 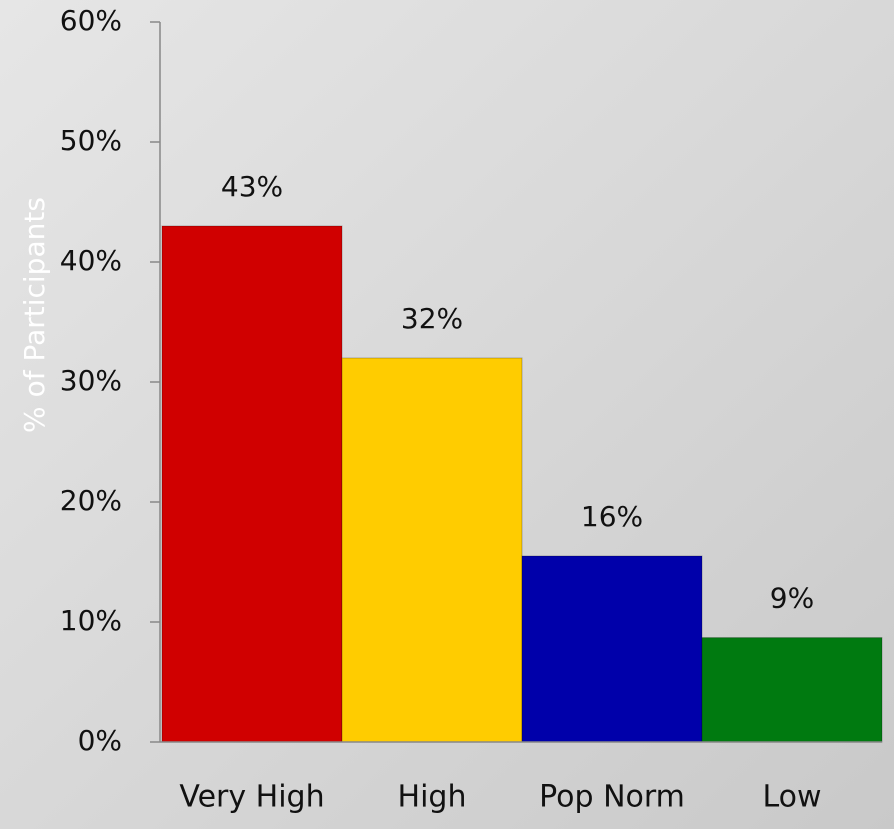 I want to click on y-axis-label: % of Participants, so click(x=34, y=315).